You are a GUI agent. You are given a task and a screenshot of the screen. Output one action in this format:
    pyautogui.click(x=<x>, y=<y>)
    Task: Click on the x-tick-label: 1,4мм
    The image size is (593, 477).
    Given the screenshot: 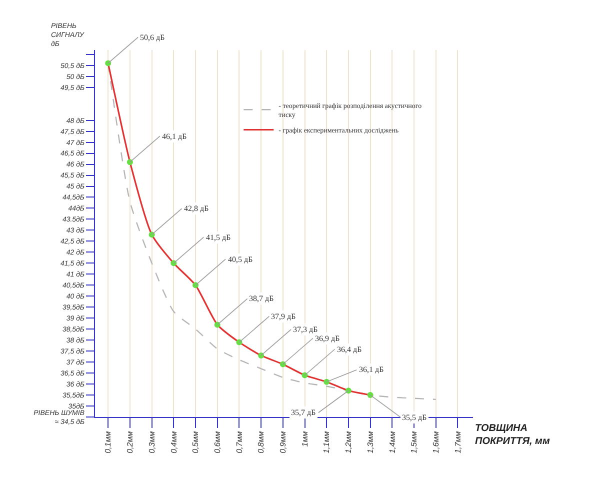 What is the action you would take?
    pyautogui.click(x=392, y=442)
    